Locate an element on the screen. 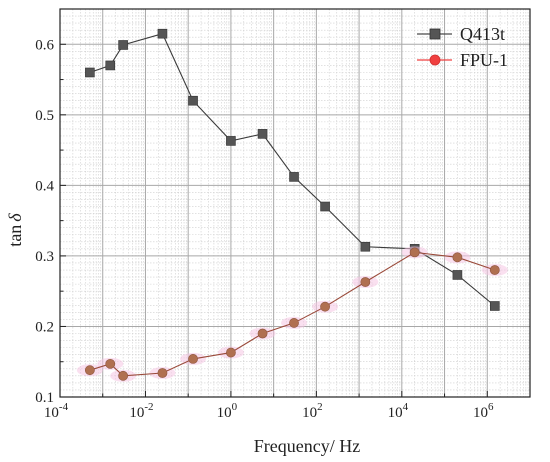 Image resolution: width=550 pixels, height=462 pixels. x-tick-labels: 10⁻⁴ 10⁻² 10⁰ 10² 10⁴ 10⁶ is located at coordinates (269, 411).